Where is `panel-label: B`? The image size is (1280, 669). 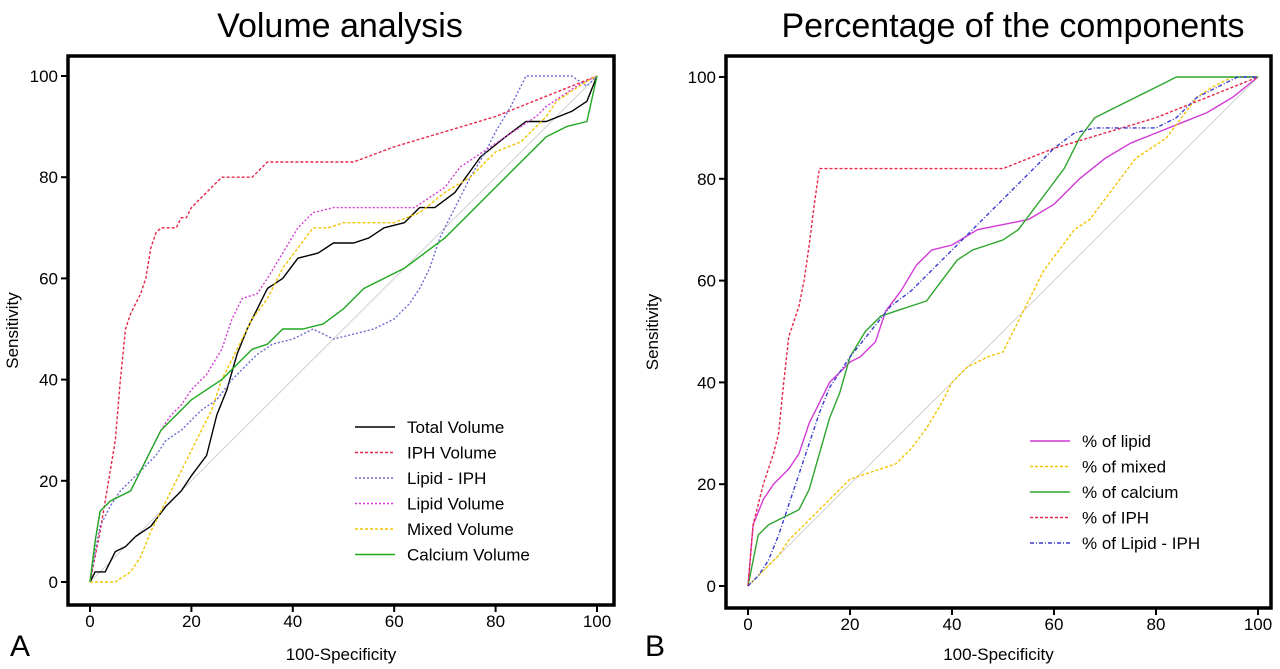
panel-label: B is located at coordinates (655, 646).